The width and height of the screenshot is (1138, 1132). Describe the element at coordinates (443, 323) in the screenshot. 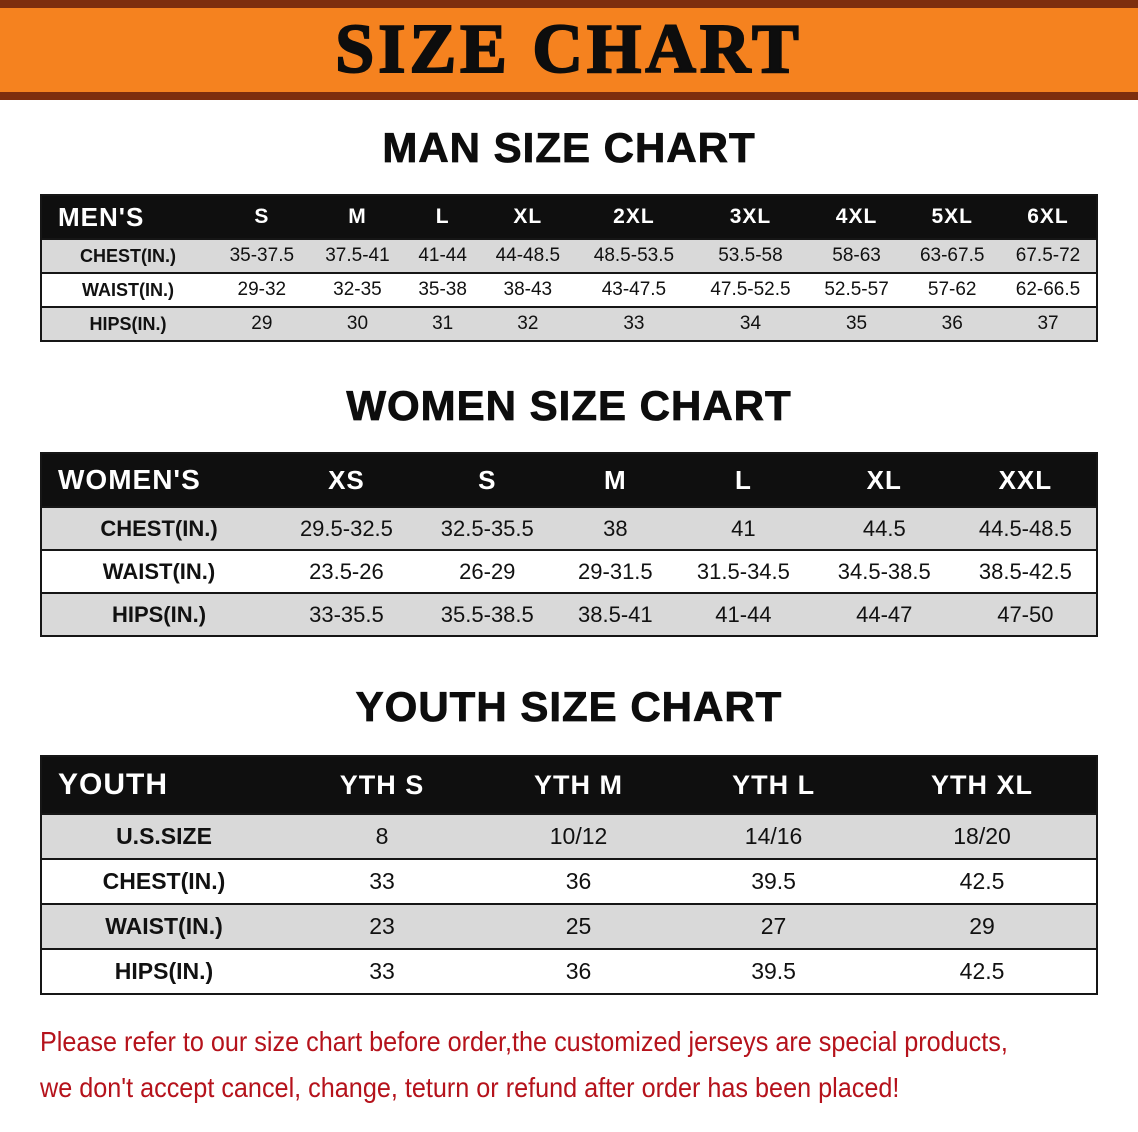

I see `size-value-cell: 31` at that location.